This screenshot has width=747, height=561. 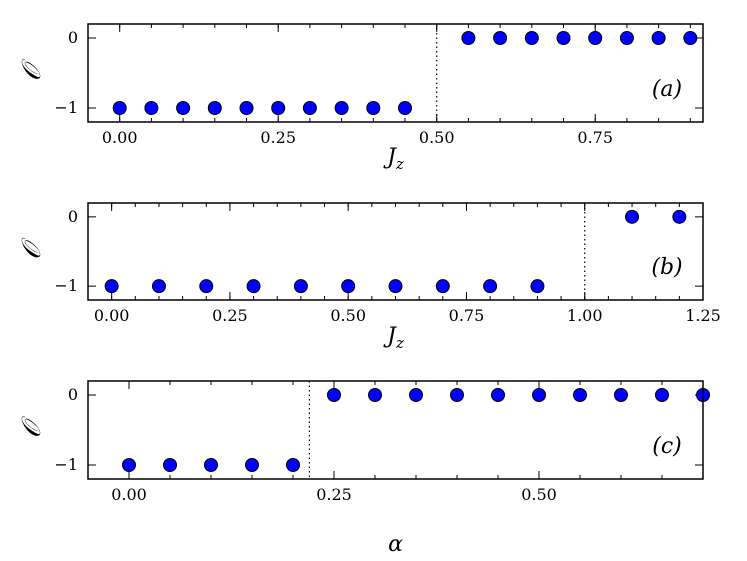 I want to click on panel-label: (b), so click(x=666, y=267).